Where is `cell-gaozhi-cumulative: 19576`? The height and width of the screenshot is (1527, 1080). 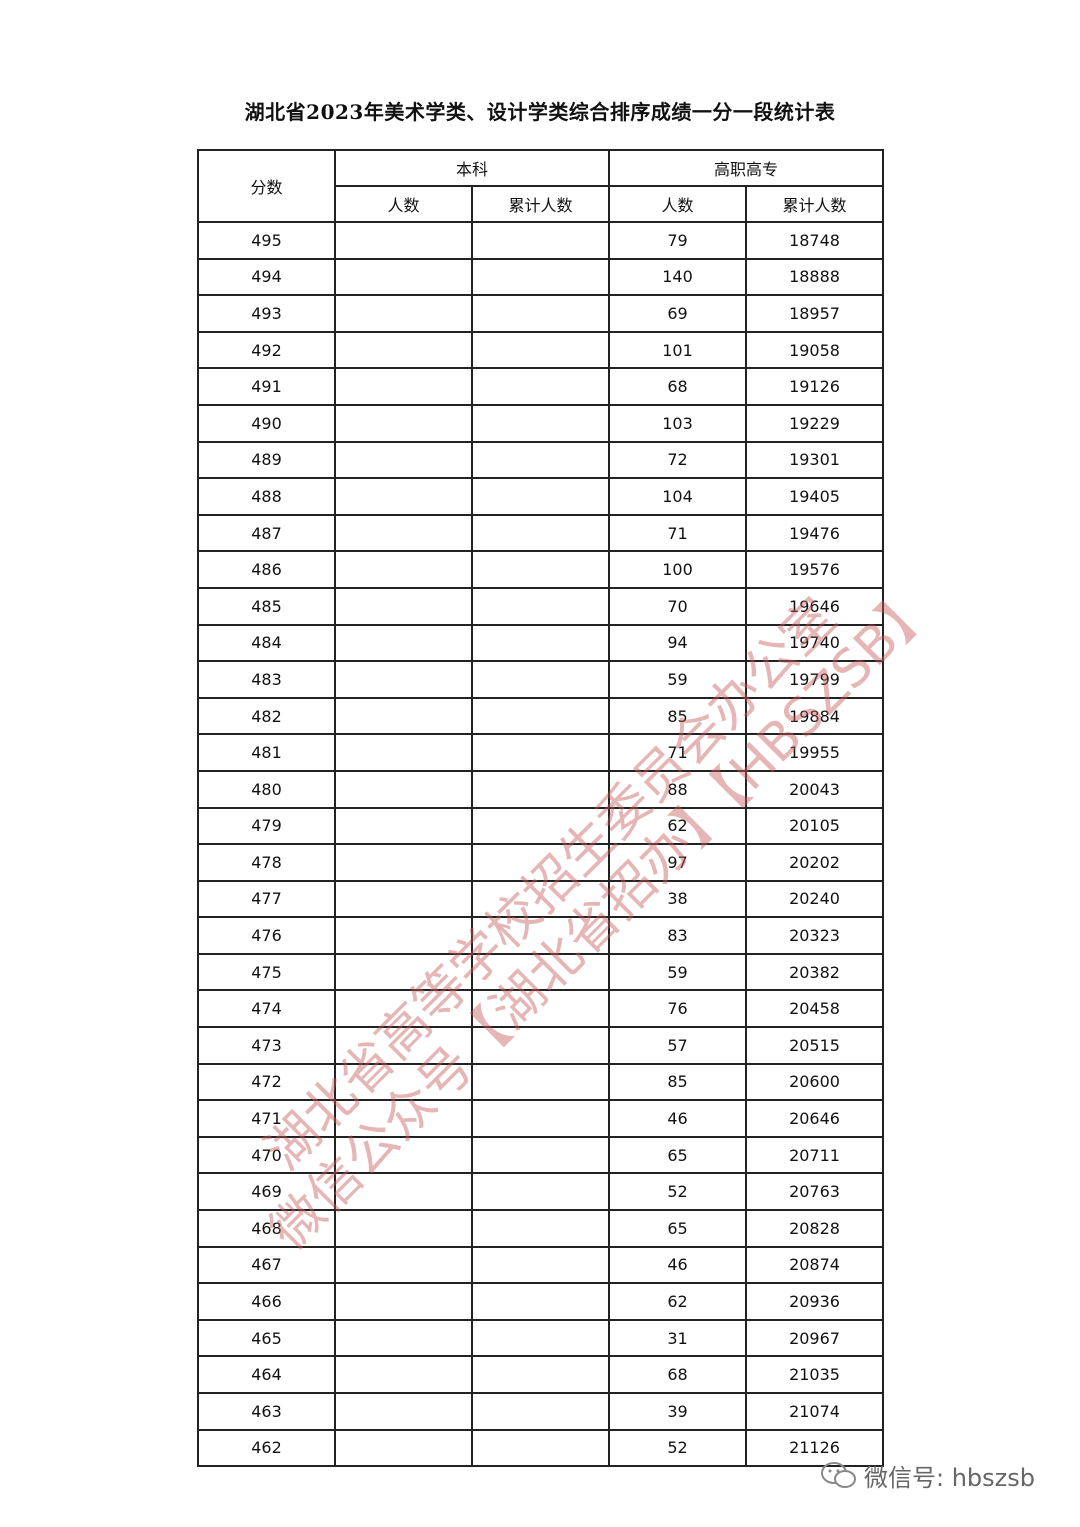 cell-gaozhi-cumulative: 19576 is located at coordinates (815, 569).